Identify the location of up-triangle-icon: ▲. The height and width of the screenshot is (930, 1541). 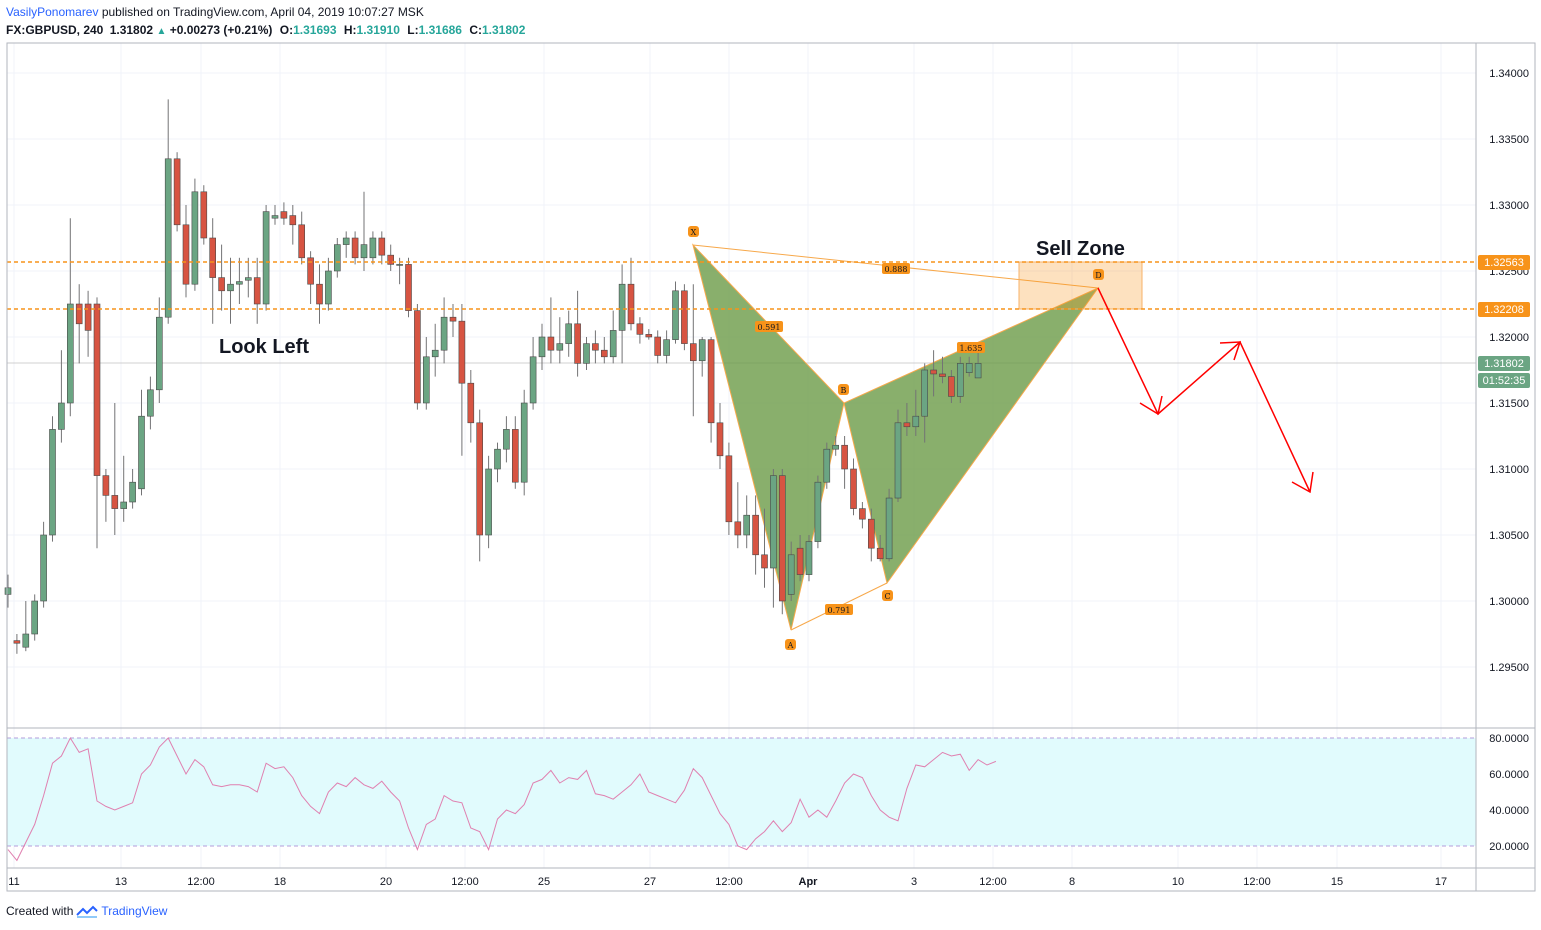
(161, 31).